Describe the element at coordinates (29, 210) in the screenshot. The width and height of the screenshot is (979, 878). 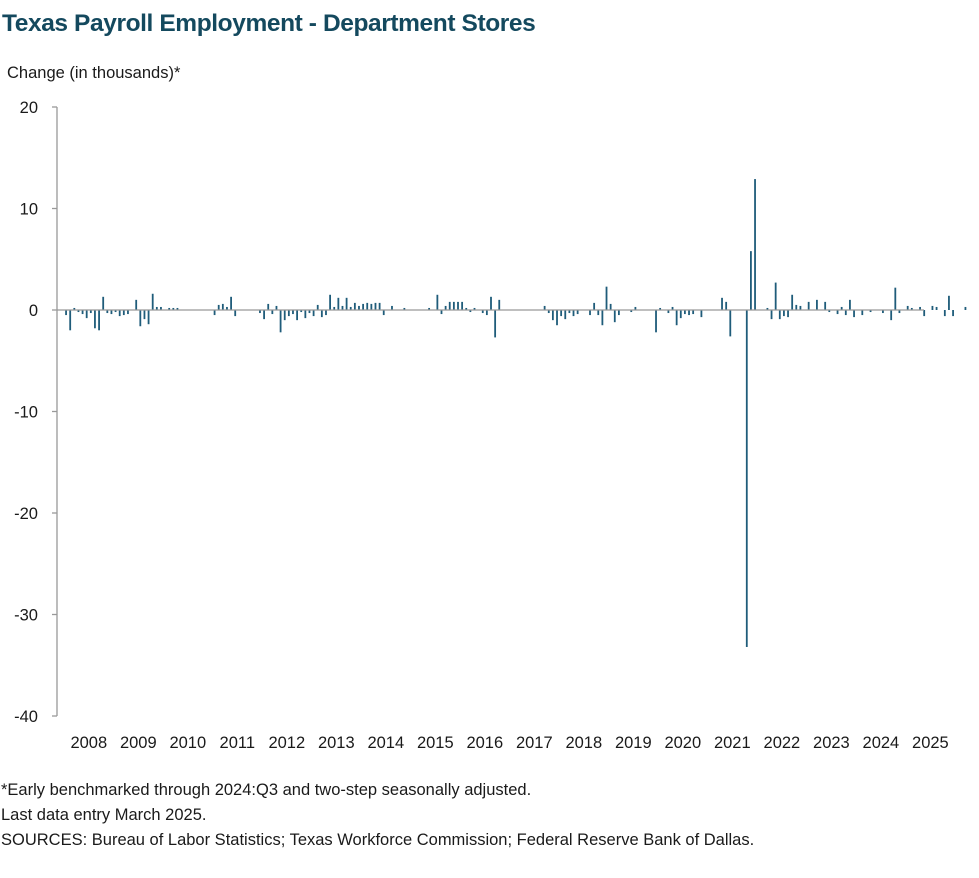
I see `y-tick-label: 10` at that location.